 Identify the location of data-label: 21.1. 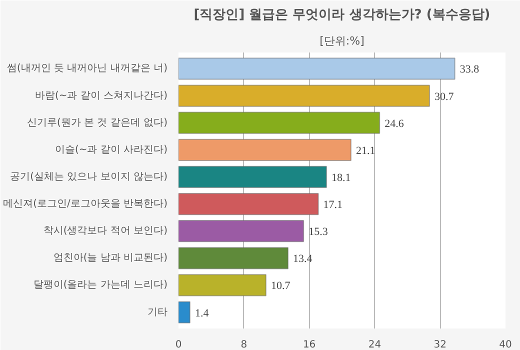
(366, 150).